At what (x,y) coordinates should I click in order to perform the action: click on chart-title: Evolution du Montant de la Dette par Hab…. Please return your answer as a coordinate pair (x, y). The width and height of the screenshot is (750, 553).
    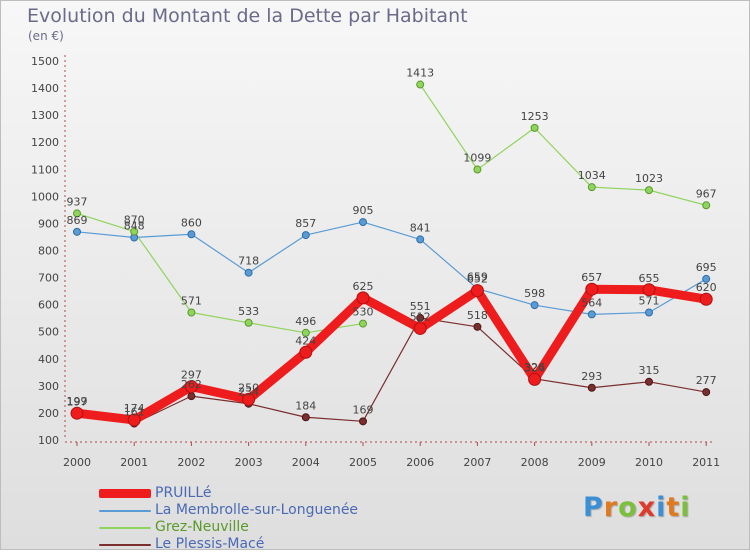
    Looking at the image, I should click on (247, 16).